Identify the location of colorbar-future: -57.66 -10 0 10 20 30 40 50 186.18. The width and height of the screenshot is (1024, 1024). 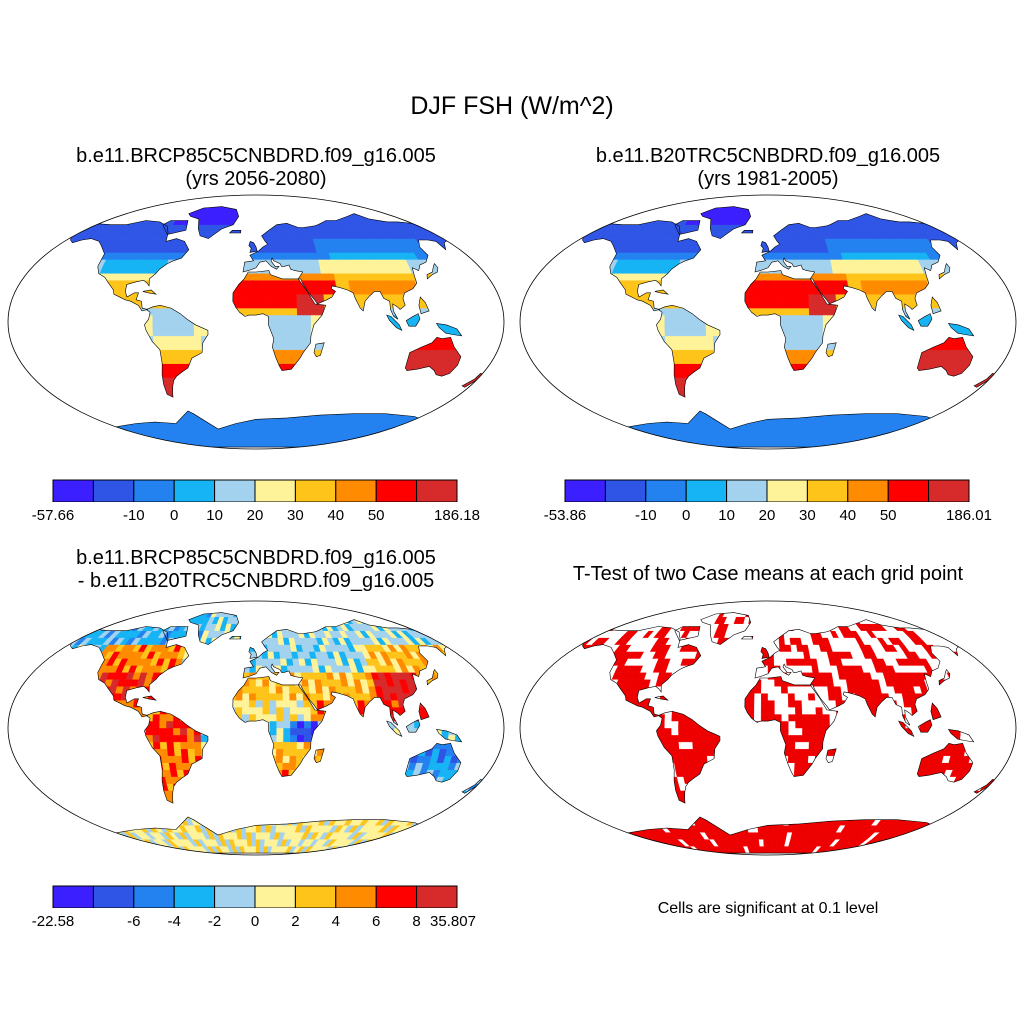
(256, 501).